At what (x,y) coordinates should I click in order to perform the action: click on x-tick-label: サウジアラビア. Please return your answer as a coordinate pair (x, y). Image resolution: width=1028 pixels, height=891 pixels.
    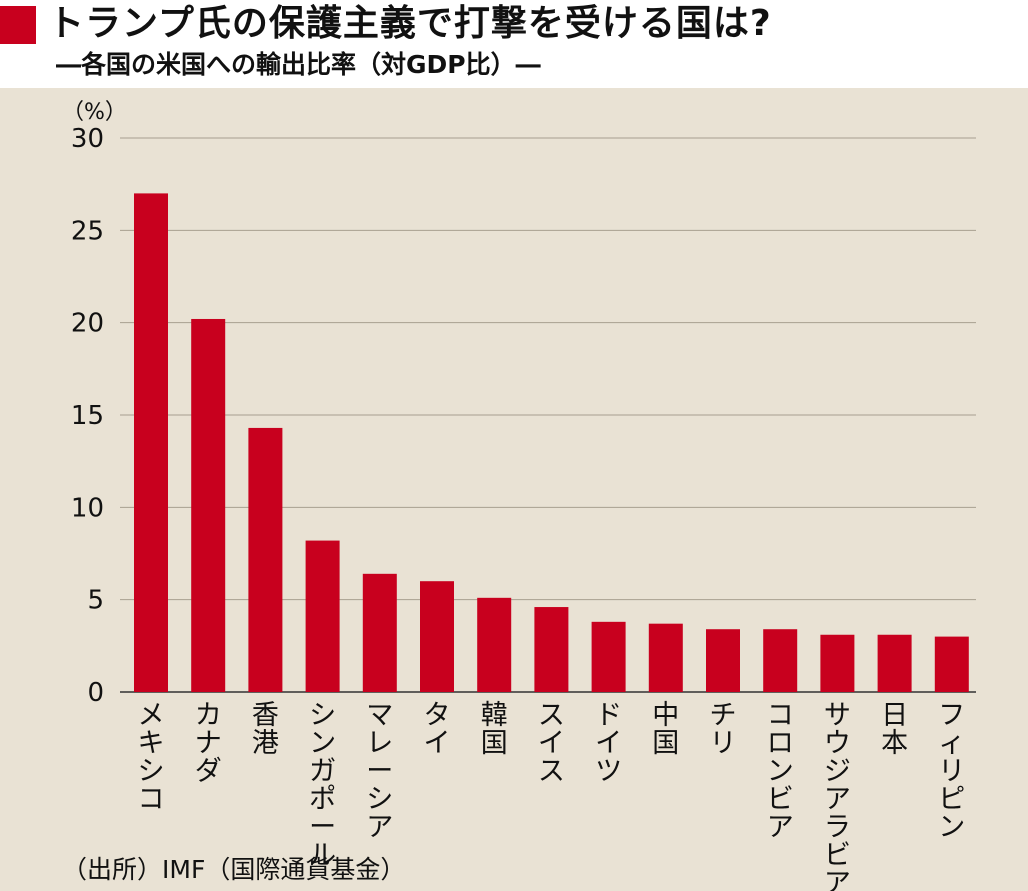
    Looking at the image, I should click on (837, 795).